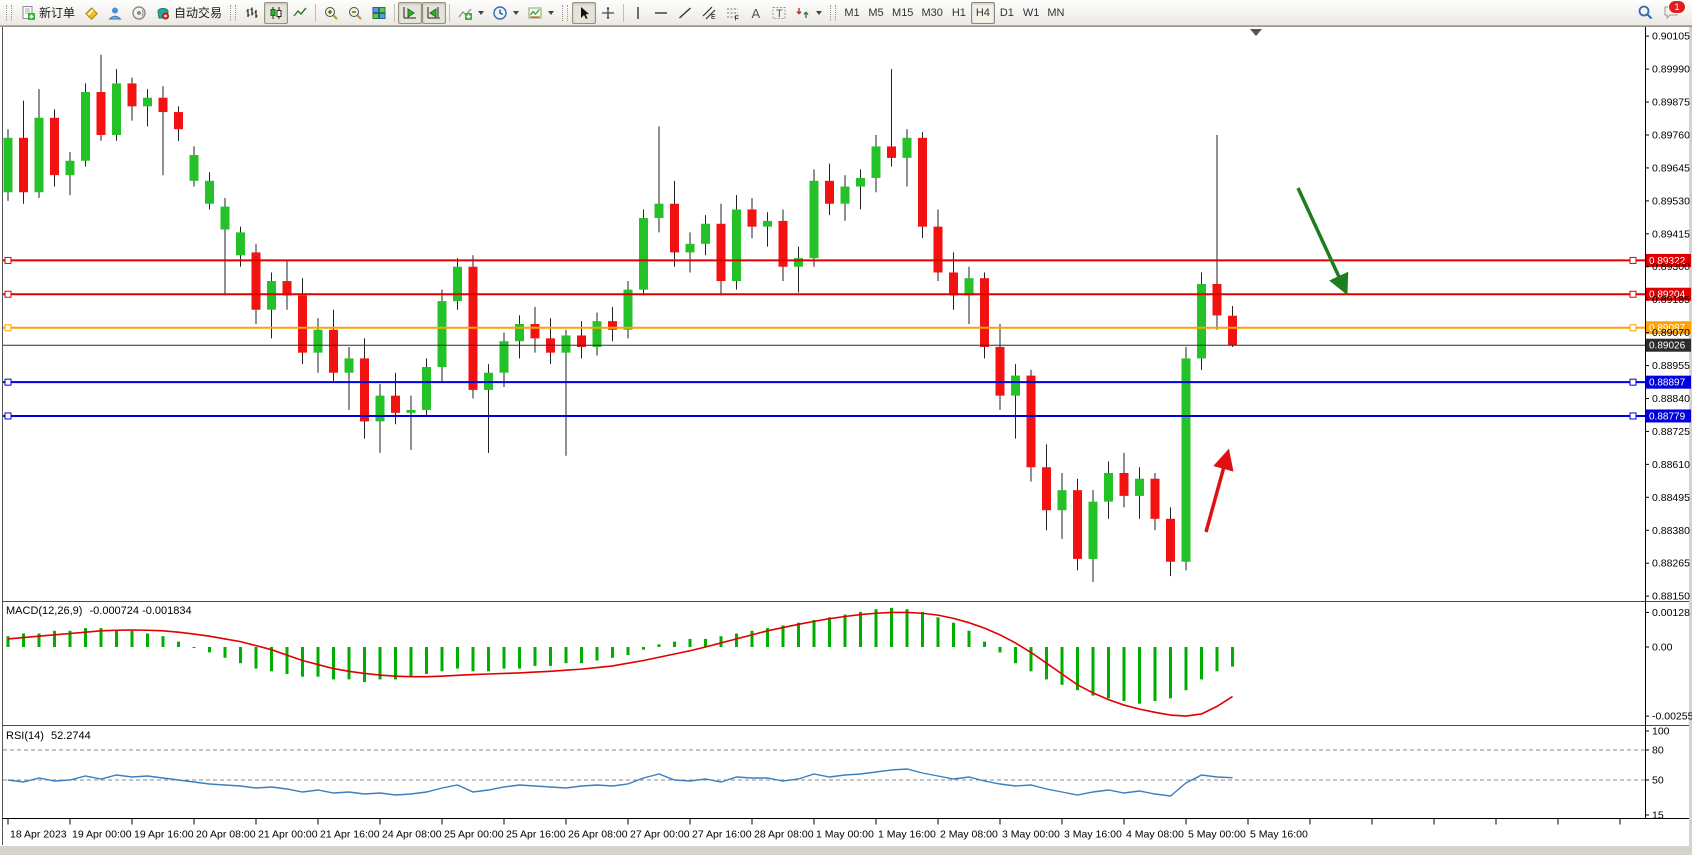  I want to click on autotrading-button: 自动交易, so click(188, 13).